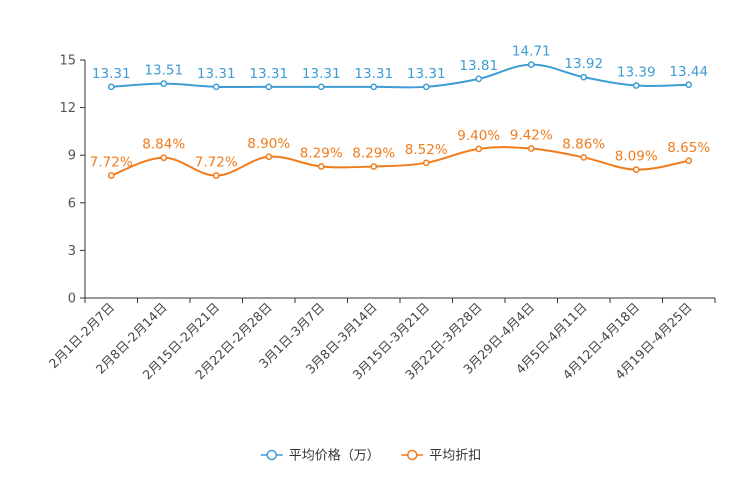  Describe the element at coordinates (67, 108) in the screenshot. I see `y-tick-label: 12` at that location.